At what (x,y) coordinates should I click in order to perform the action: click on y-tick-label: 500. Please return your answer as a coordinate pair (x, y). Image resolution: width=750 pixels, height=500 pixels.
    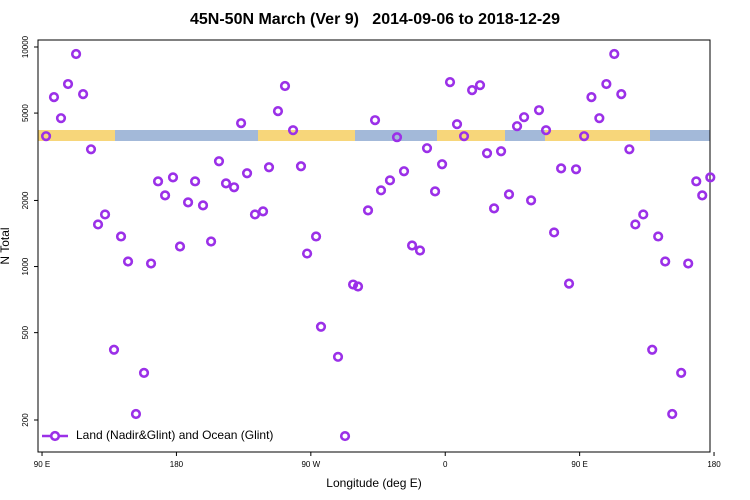
    Looking at the image, I should click on (25, 332).